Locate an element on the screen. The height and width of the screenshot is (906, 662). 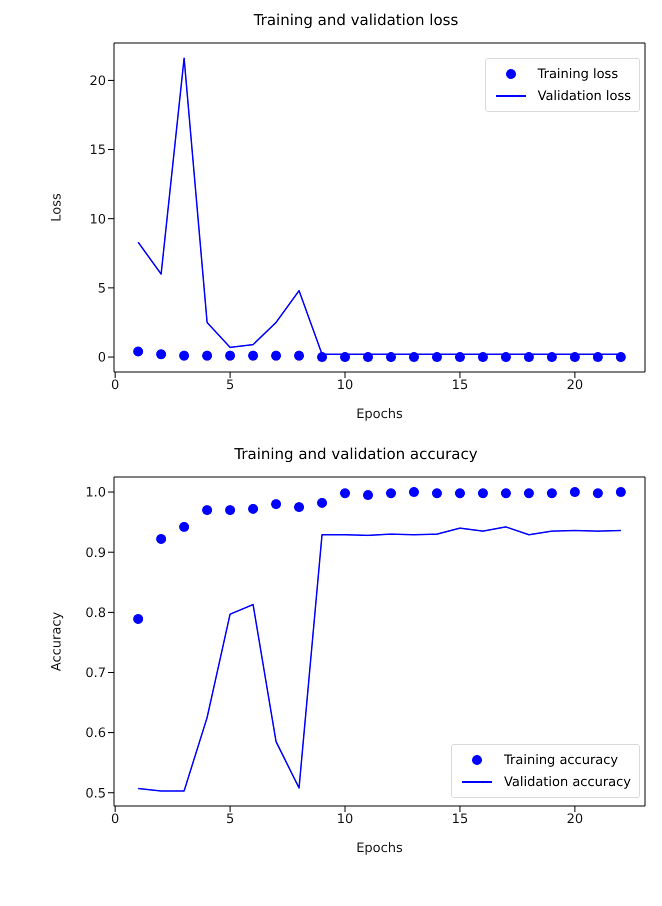
legend-label: Training accuracy is located at coordinates (561, 760).